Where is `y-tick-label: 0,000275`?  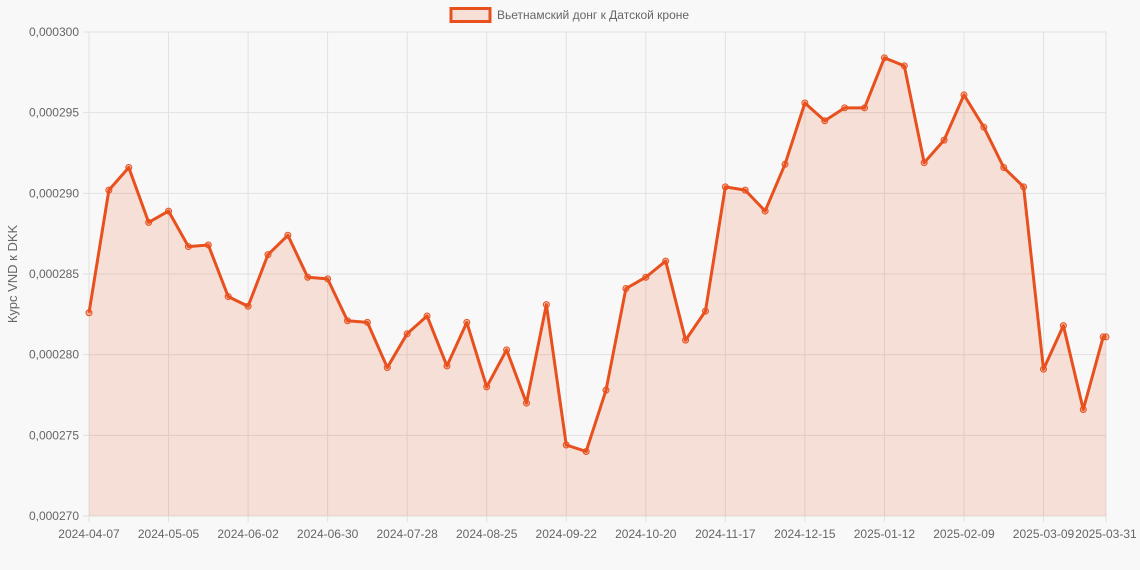
y-tick-label: 0,000275 is located at coordinates (54, 435).